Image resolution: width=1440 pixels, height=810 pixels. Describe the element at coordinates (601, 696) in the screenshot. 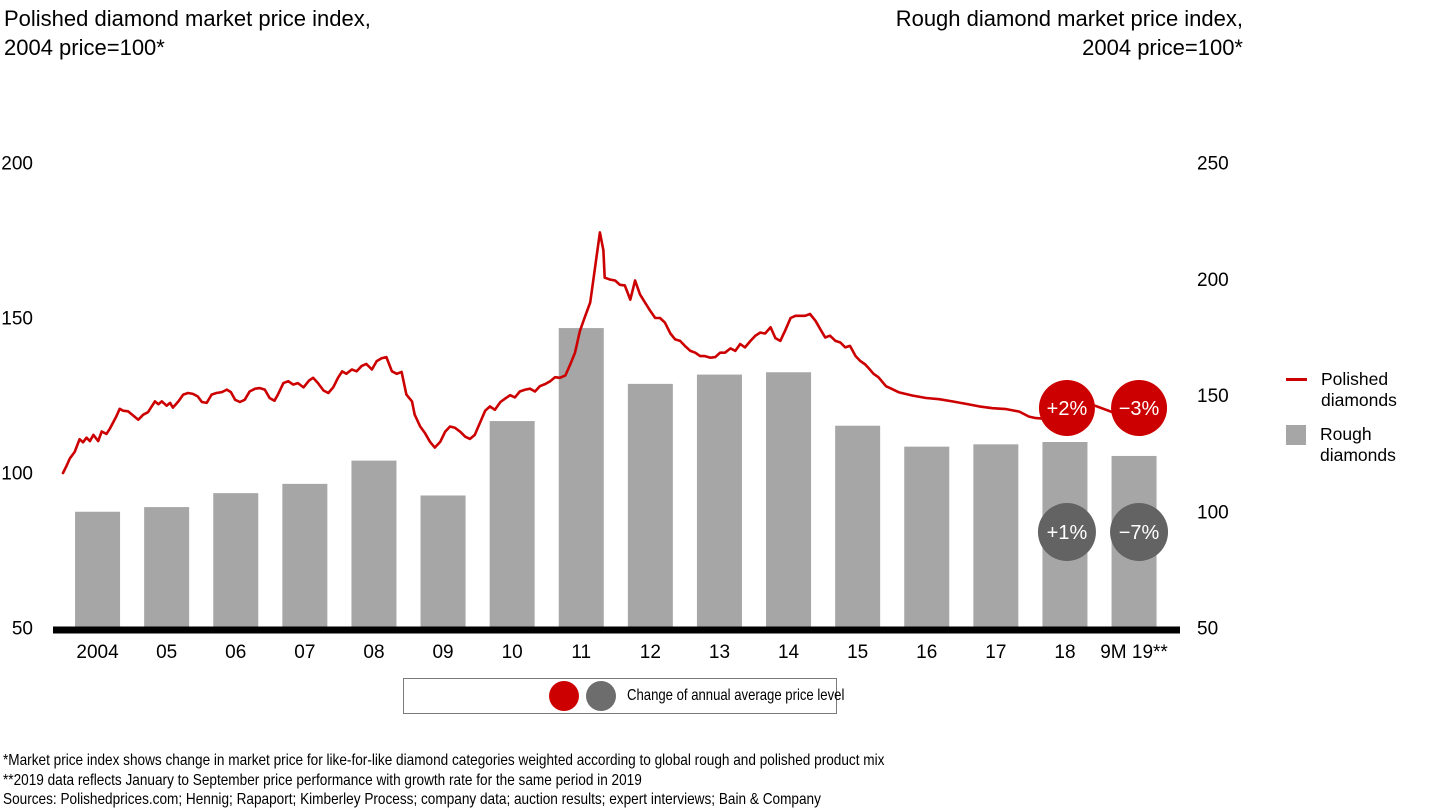

I see `gray-badge-marker-icon` at that location.